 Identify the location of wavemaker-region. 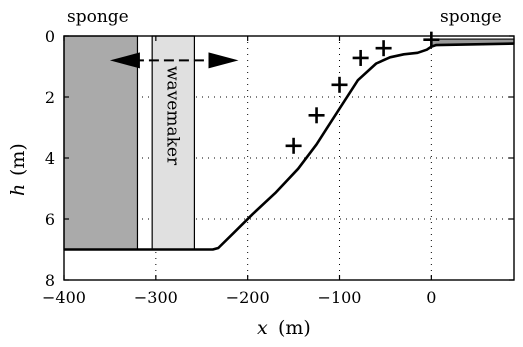
(173, 143).